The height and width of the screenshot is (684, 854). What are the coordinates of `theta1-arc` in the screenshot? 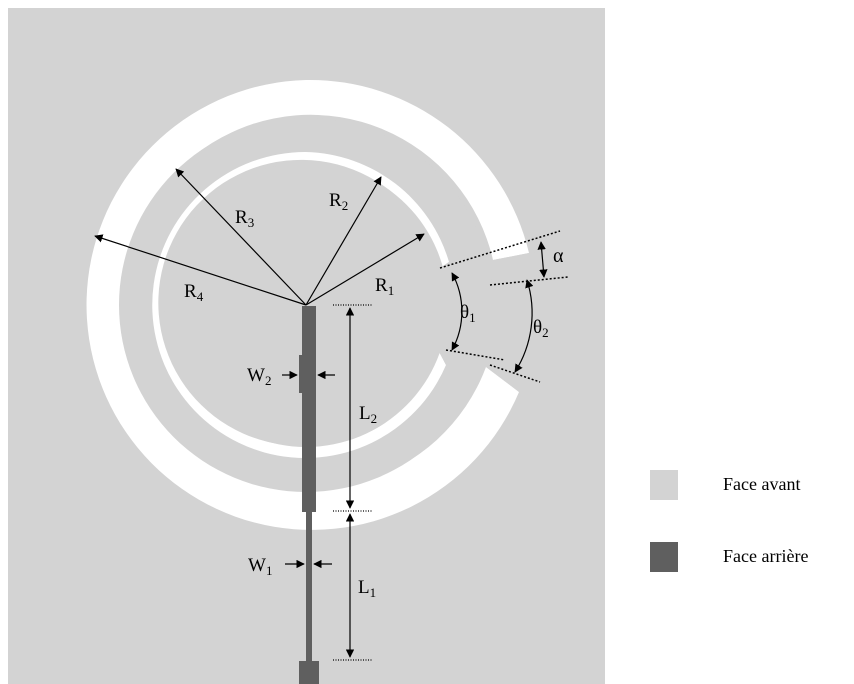 It's located at (457, 311).